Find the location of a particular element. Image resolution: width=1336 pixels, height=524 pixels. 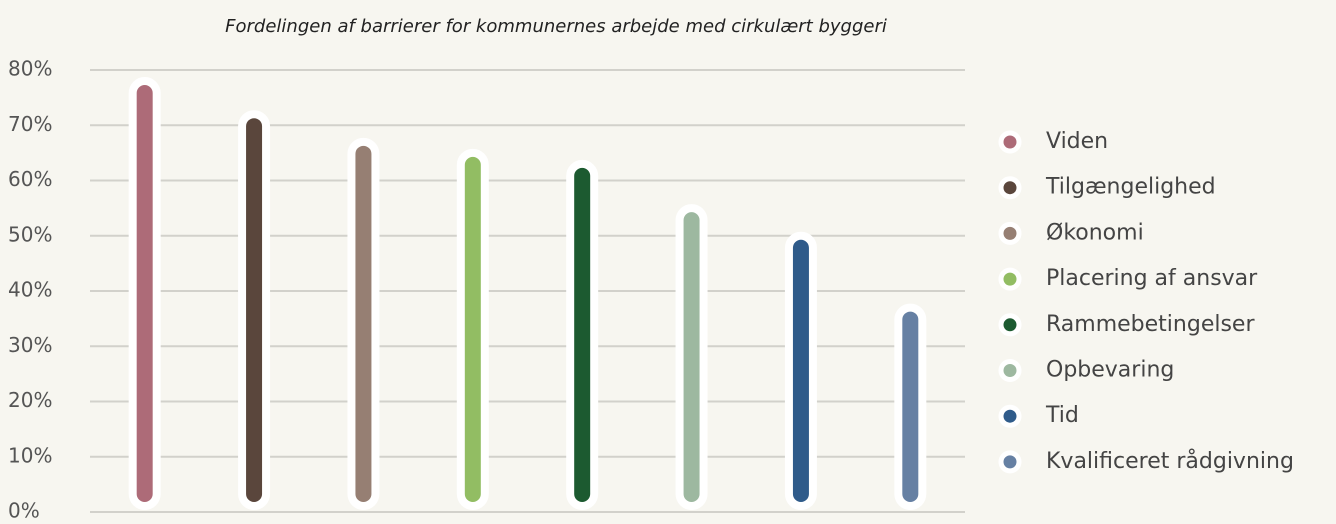

legend-label: Placering af ansvar is located at coordinates (1152, 278).